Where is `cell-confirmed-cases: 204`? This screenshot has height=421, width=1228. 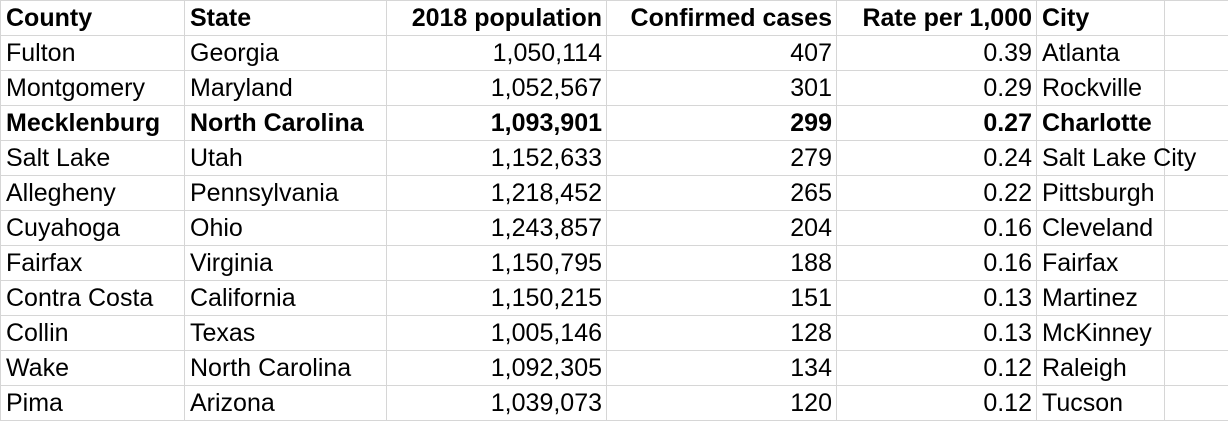
cell-confirmed-cases: 204 is located at coordinates (722, 228).